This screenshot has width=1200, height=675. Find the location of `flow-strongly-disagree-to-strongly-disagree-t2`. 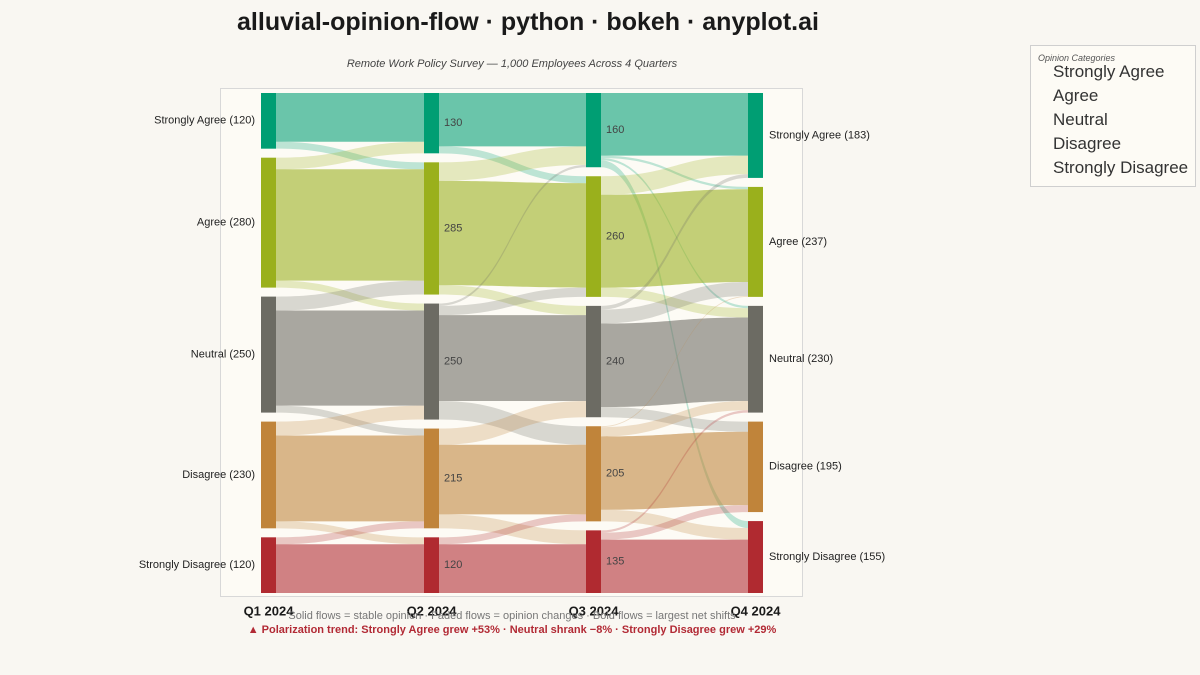

flow-strongly-disagree-to-strongly-disagree-t2 is located at coordinates (512, 568).